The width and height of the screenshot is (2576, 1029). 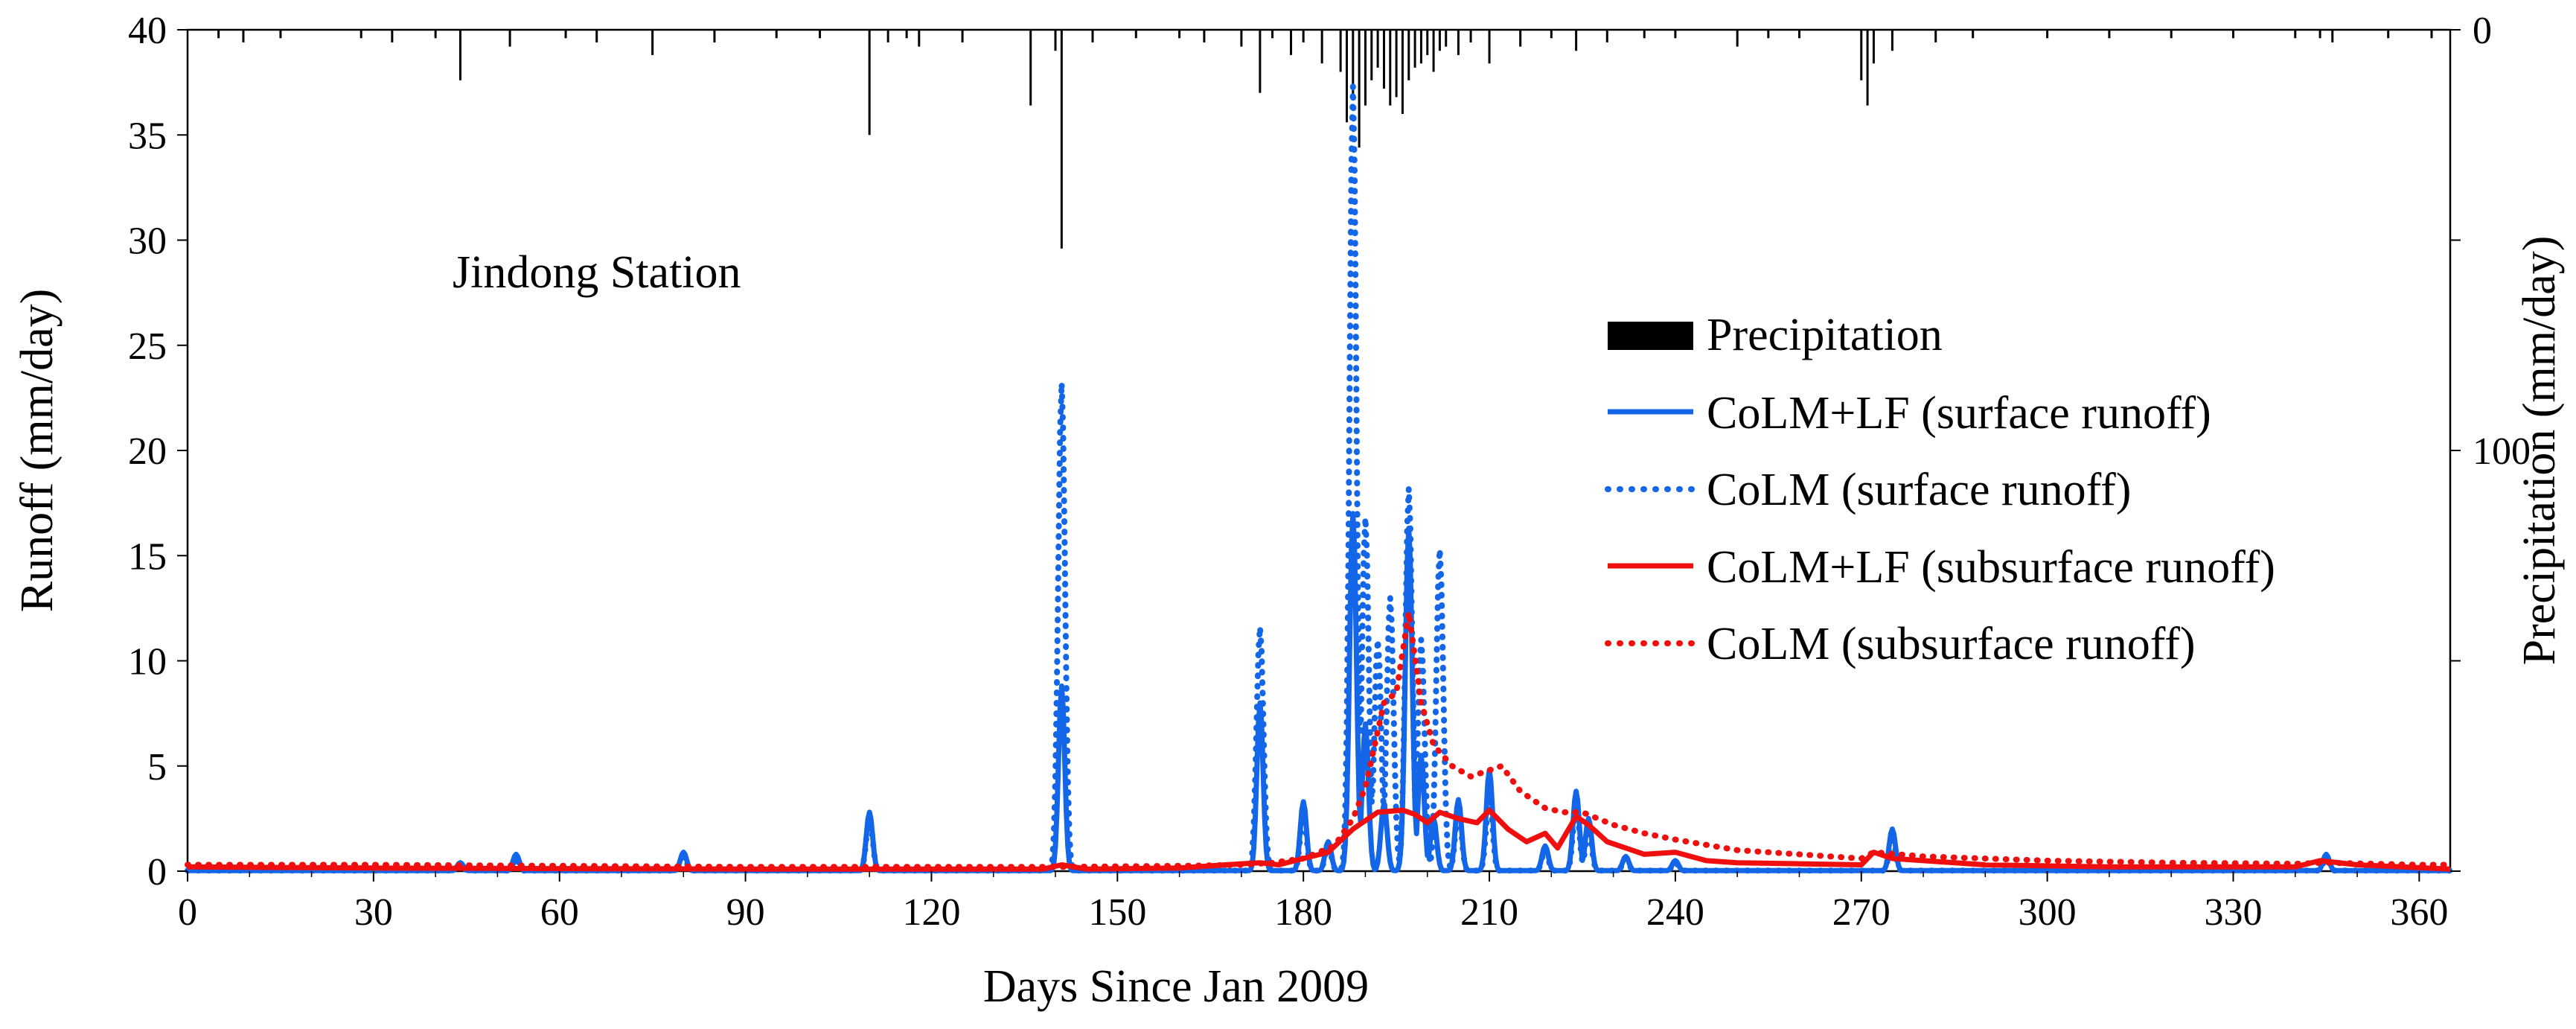 I want to click on y2-axis-label: Precipitation (mm/day), so click(x=2540, y=451).